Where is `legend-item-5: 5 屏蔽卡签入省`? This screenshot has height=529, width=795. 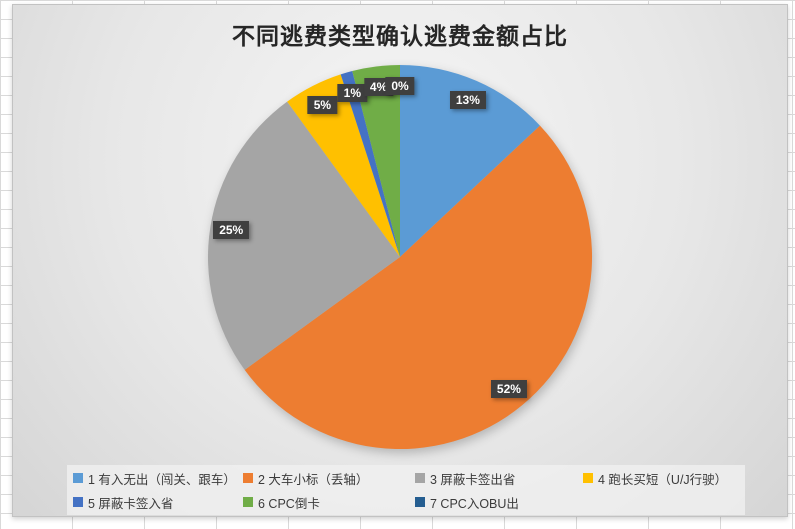 legend-item-5: 5 屏蔽卡签入省 is located at coordinates (158, 502).